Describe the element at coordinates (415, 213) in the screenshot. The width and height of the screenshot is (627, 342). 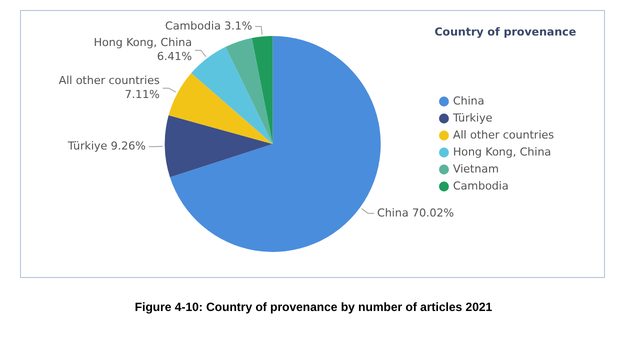
I see `category-label: China 70.02%` at that location.